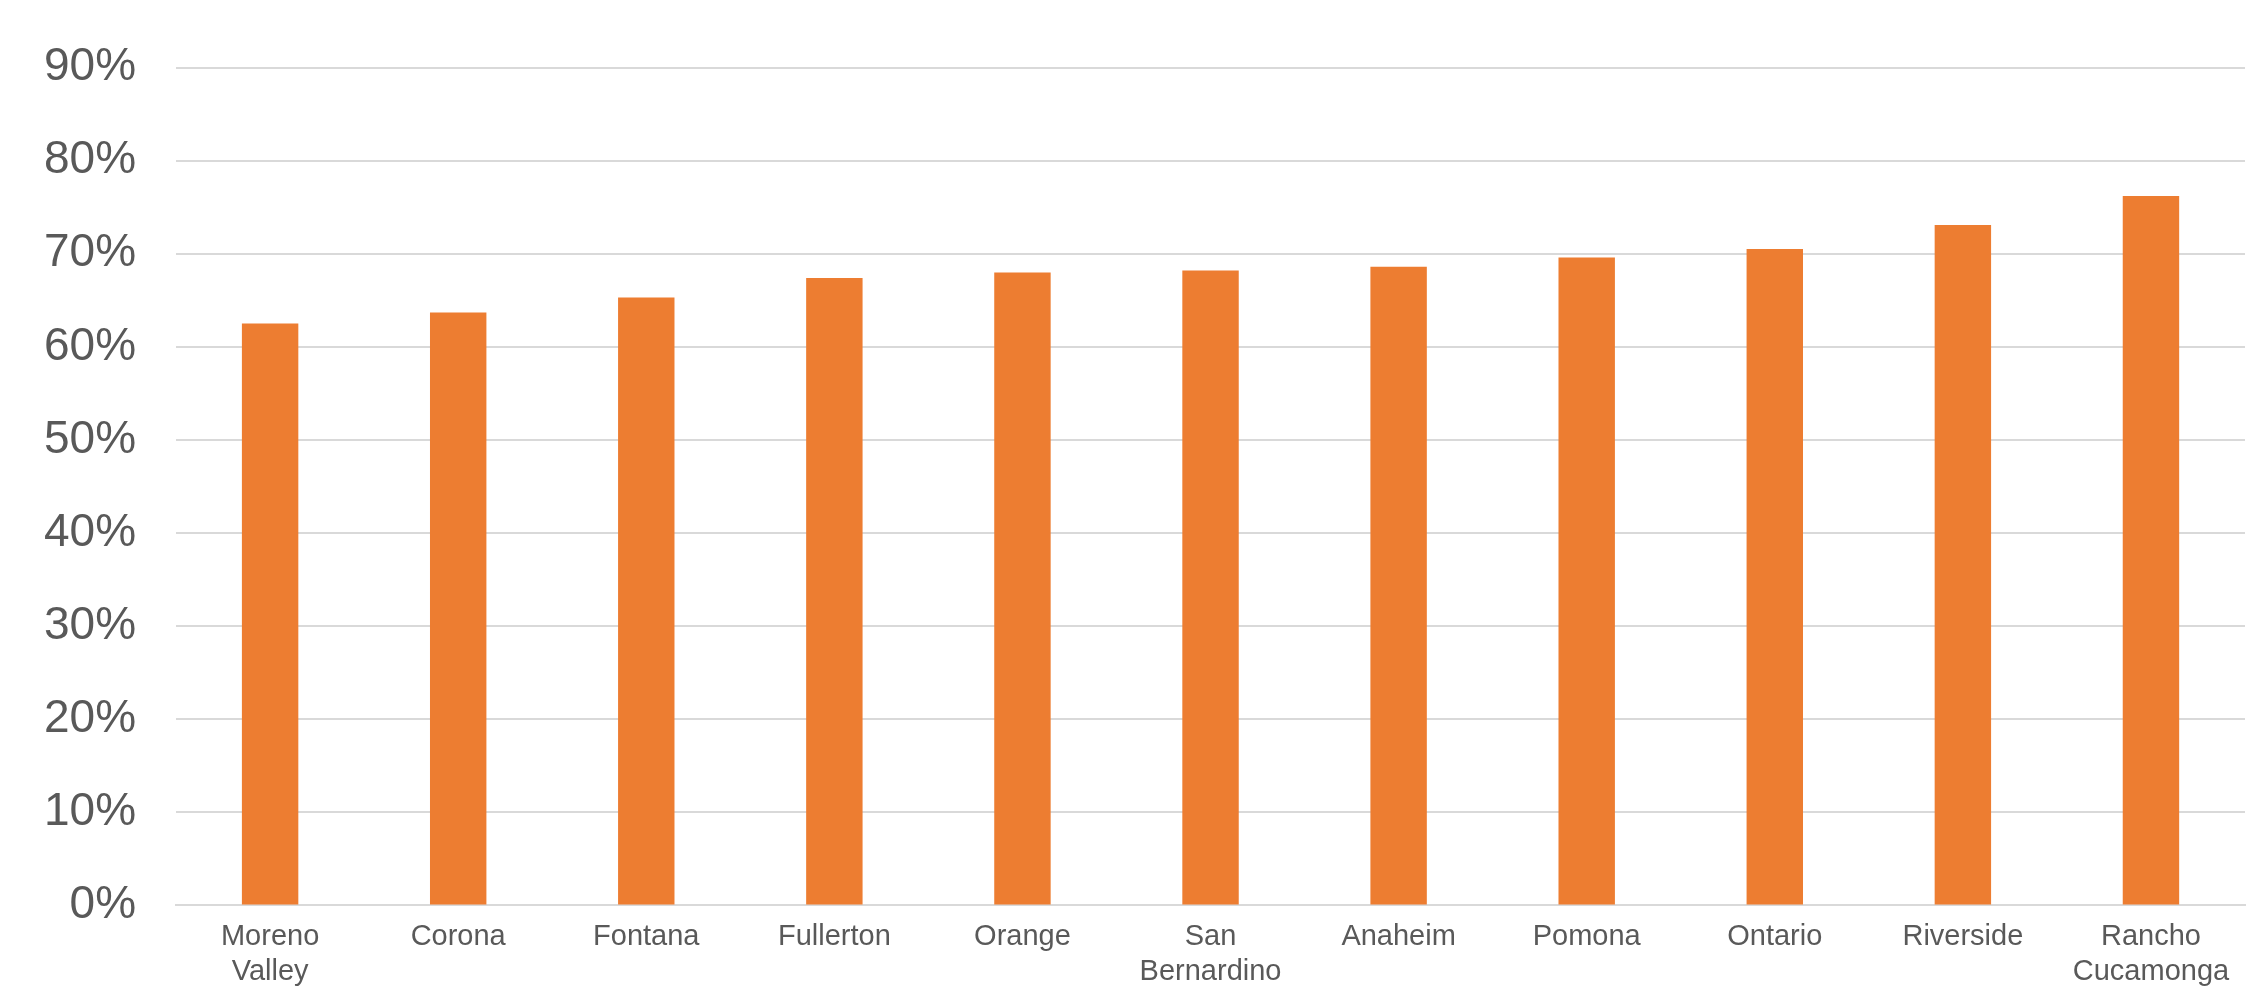  Describe the element at coordinates (103, 902) in the screenshot. I see `y-tick-label: 0%` at that location.